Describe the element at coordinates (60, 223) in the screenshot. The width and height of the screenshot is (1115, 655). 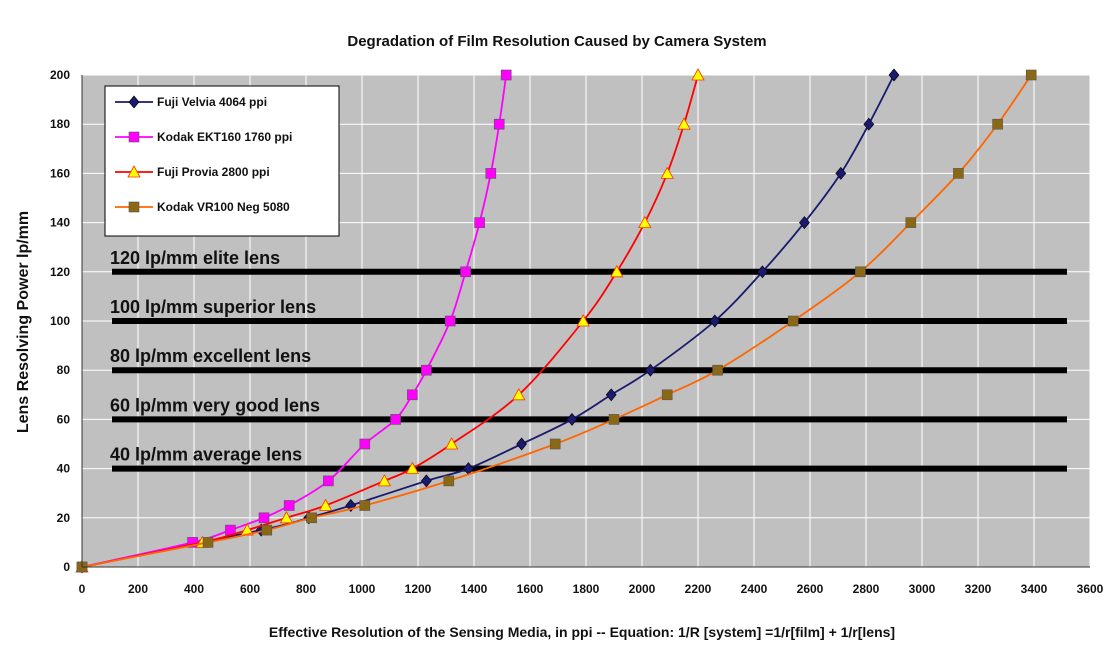
I see `y-tick-label: 140` at that location.